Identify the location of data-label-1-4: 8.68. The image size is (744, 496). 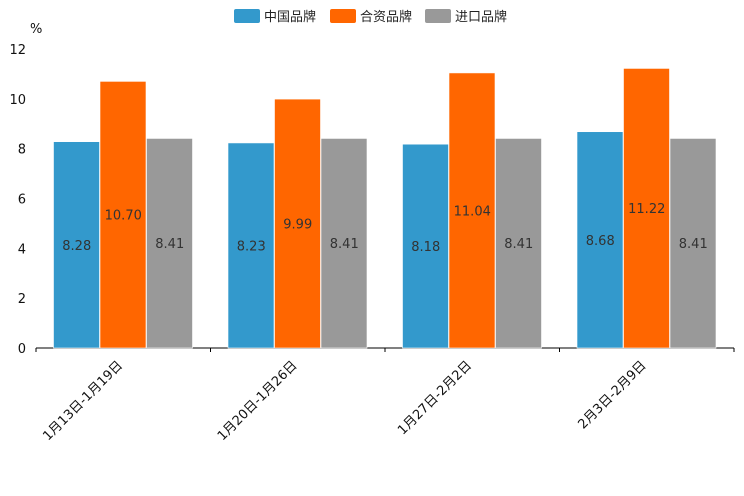
(600, 241).